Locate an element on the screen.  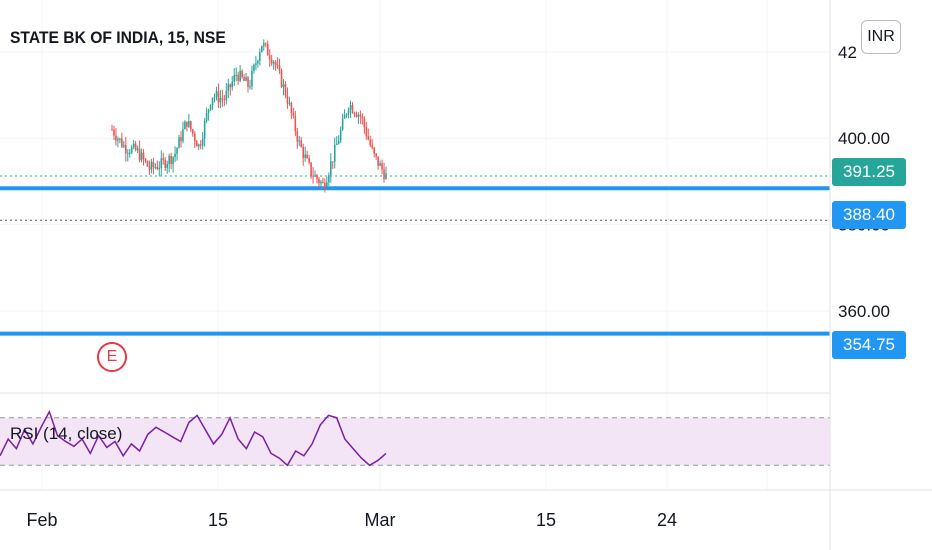
x-tick-label: 24 is located at coordinates (667, 520).